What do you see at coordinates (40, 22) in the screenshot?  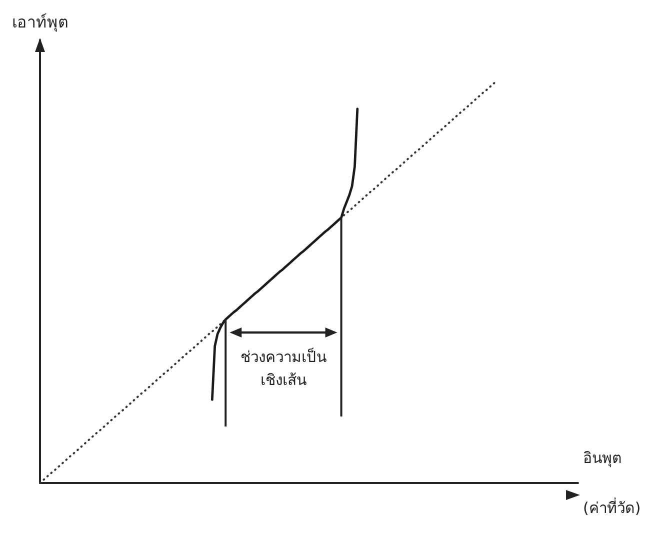 I see `y-axis-title: เอาท์พุต` at bounding box center [40, 22].